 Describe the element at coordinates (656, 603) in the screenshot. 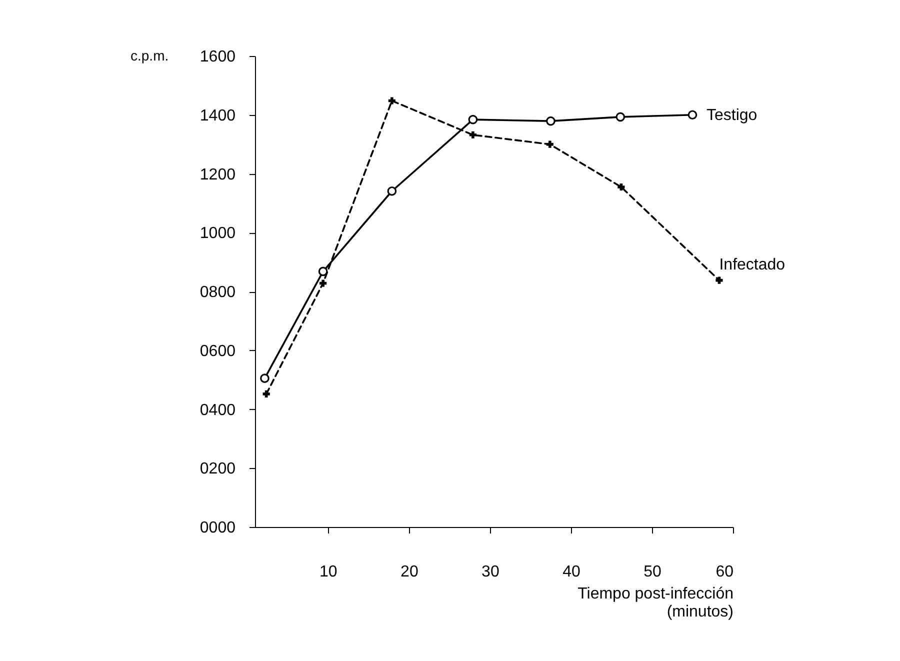

I see `x-axis-title: Tiempo post-infección (minutos)` at that location.